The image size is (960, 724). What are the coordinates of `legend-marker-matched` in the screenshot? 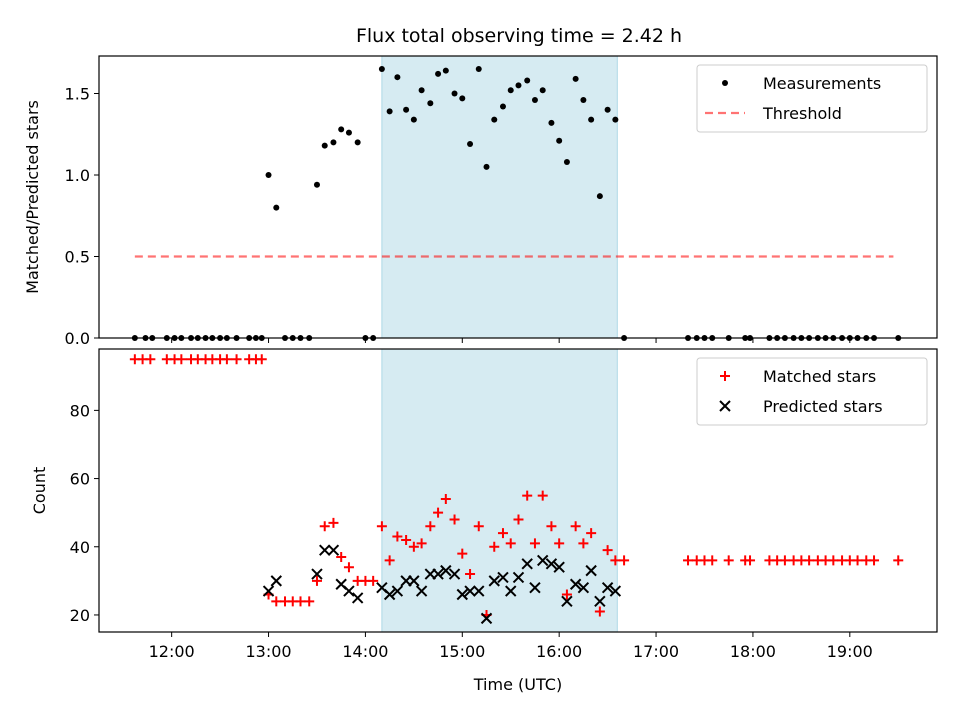 It's located at (725, 376).